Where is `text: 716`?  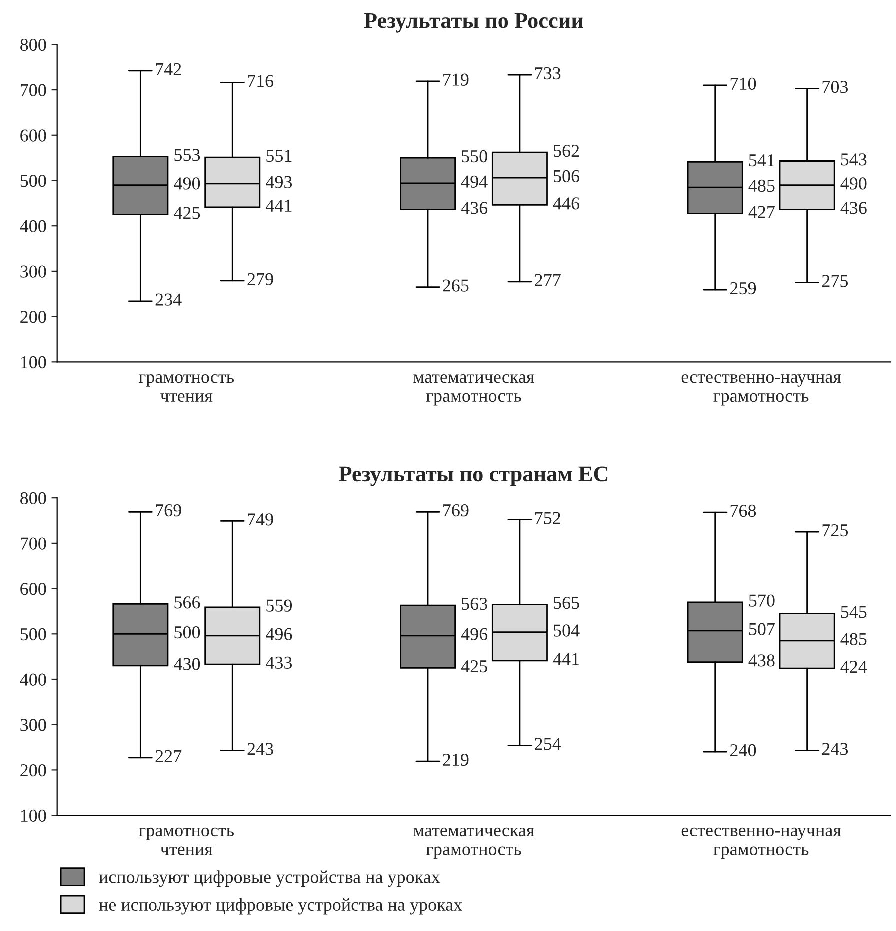
text: 716 is located at coordinates (261, 81).